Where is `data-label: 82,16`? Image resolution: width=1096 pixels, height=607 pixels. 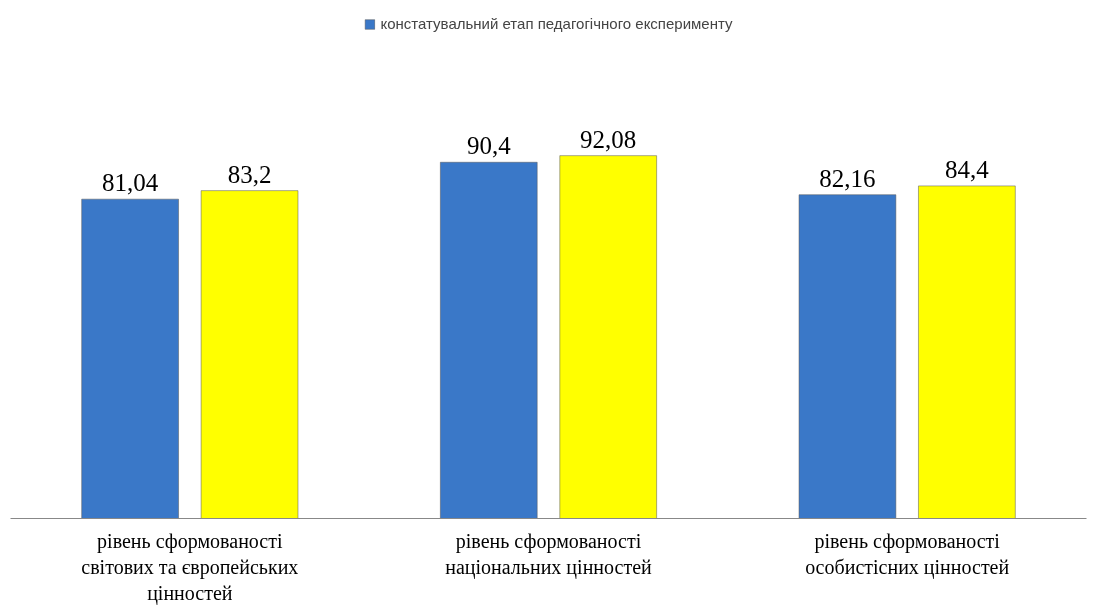 data-label: 82,16 is located at coordinates (847, 178).